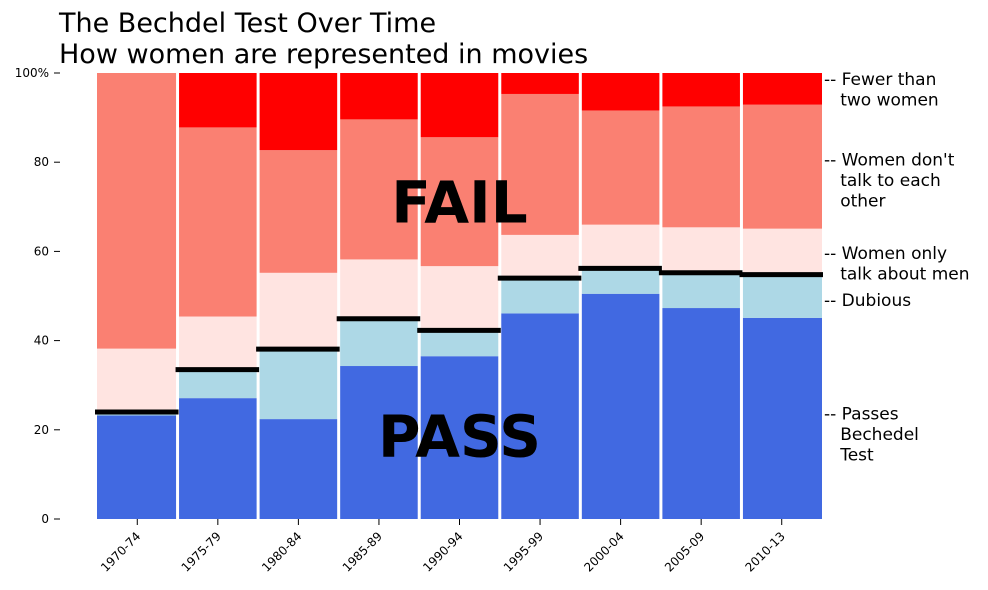 The image size is (988, 590). I want to click on legend-line: Bechedel, so click(871, 435).